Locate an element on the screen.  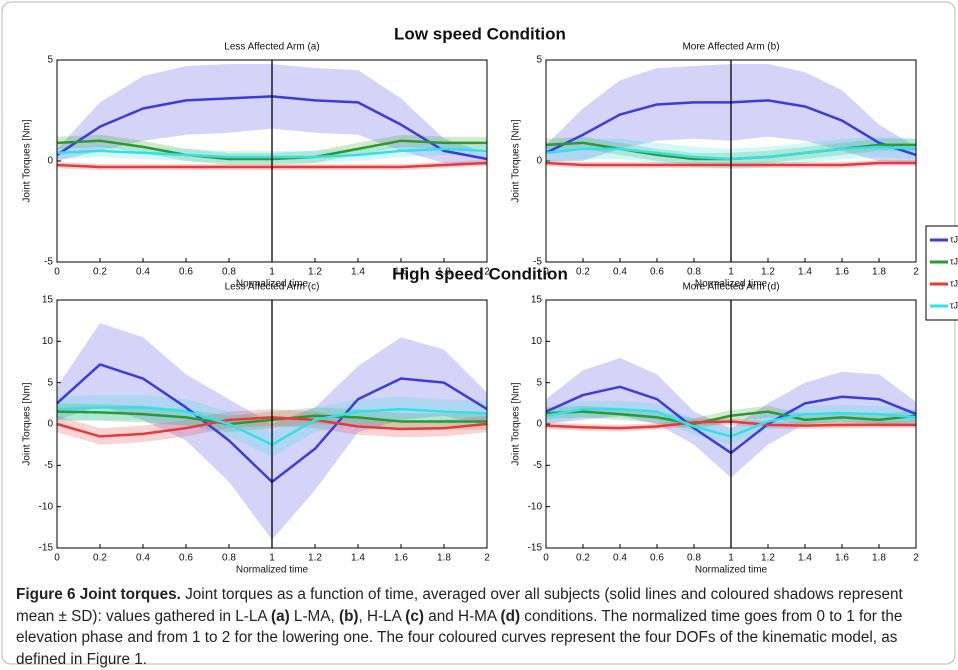
chart-title: More Affected Arm (d) is located at coordinates (730, 287).